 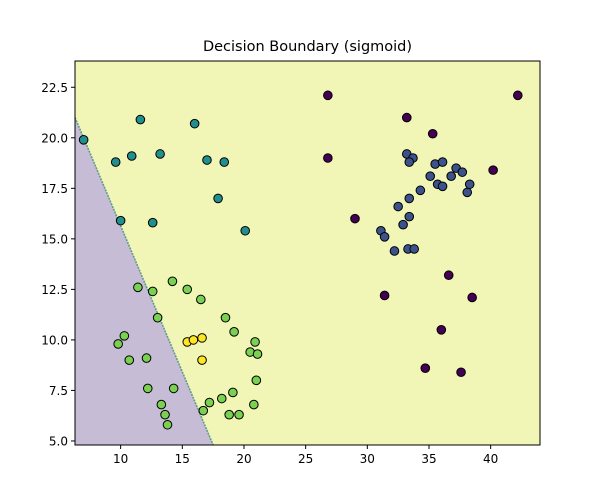 I want to click on y-tick-label: 17.5, so click(x=54, y=189).